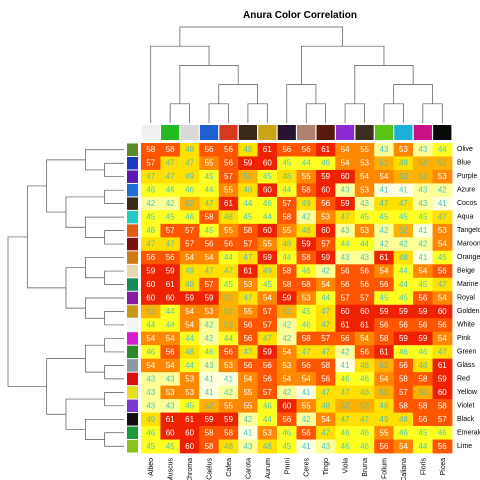  I want to click on row-label: Black, so click(466, 419).